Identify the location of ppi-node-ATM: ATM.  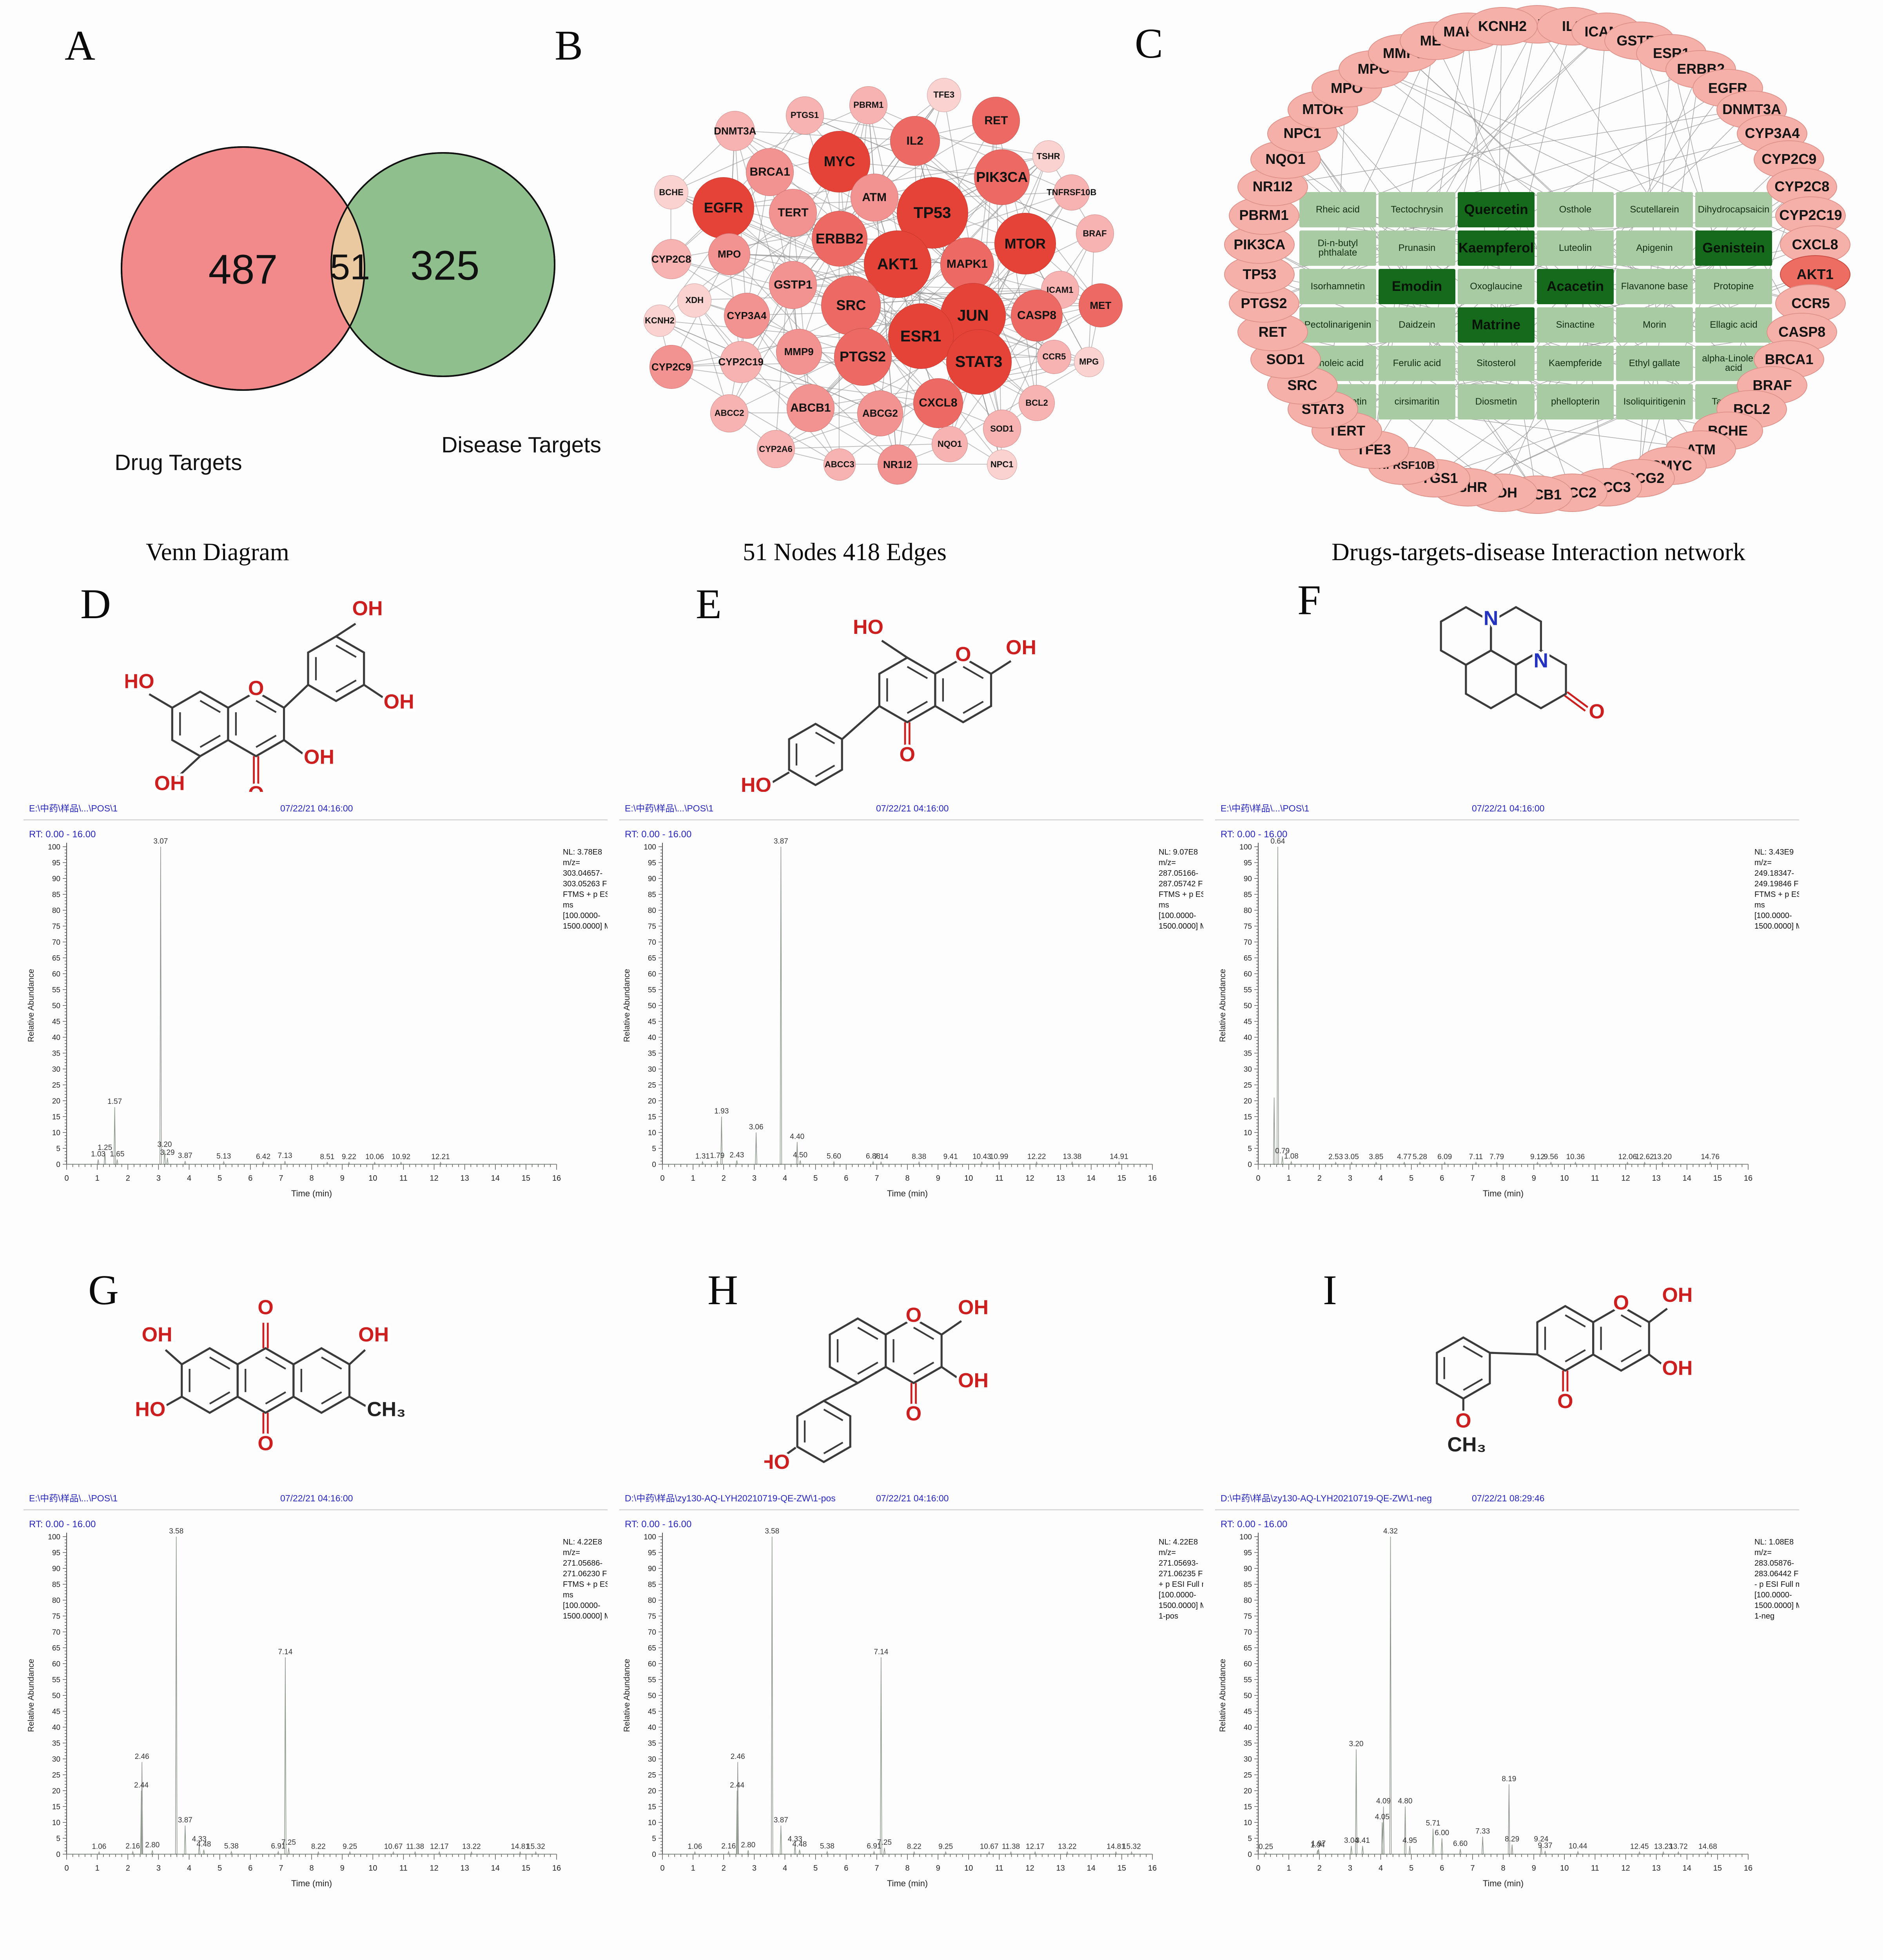
(874, 197).